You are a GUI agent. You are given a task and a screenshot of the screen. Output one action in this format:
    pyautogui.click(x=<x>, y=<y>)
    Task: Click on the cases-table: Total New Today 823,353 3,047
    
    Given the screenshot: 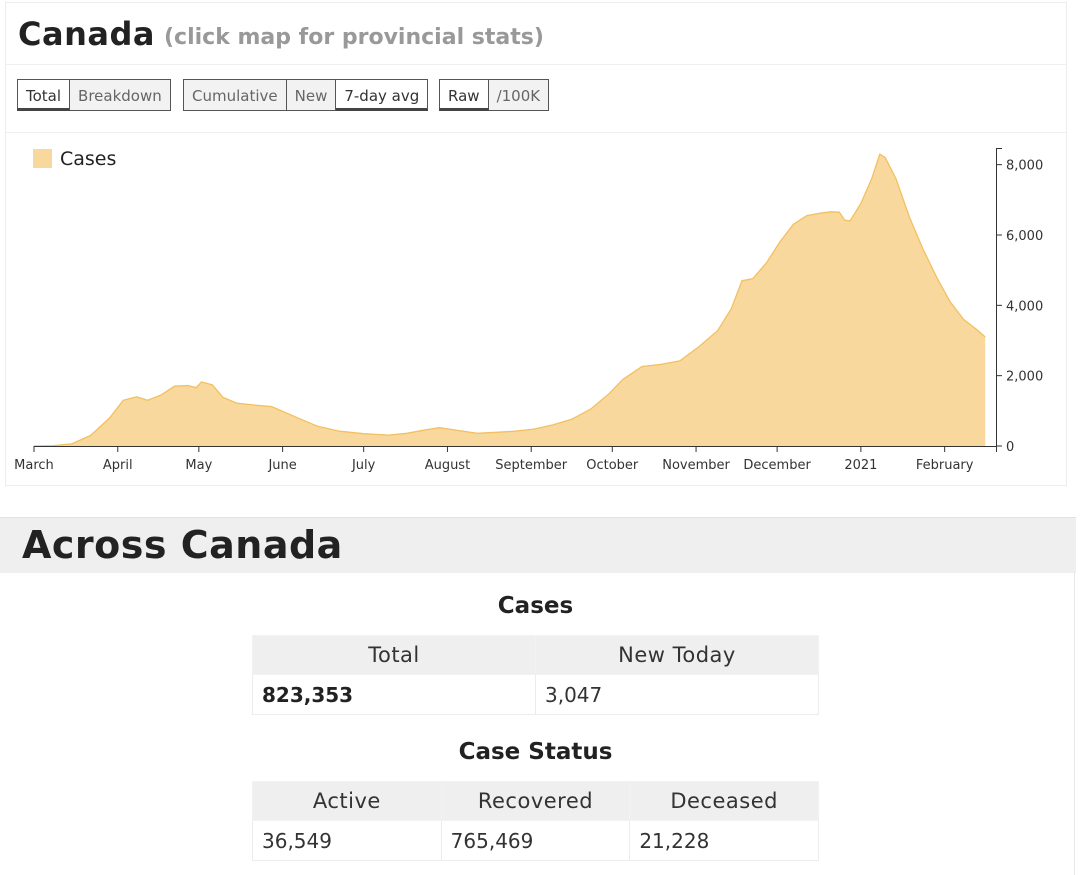 What is the action you would take?
    pyautogui.click(x=535, y=675)
    